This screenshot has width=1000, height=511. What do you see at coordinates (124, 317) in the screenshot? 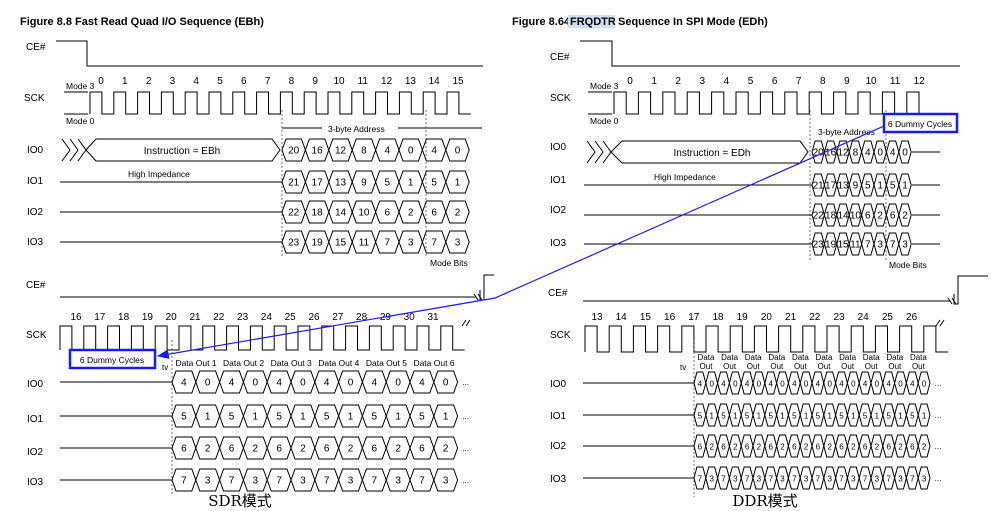
I see `left-clock-number-2: 18` at bounding box center [124, 317].